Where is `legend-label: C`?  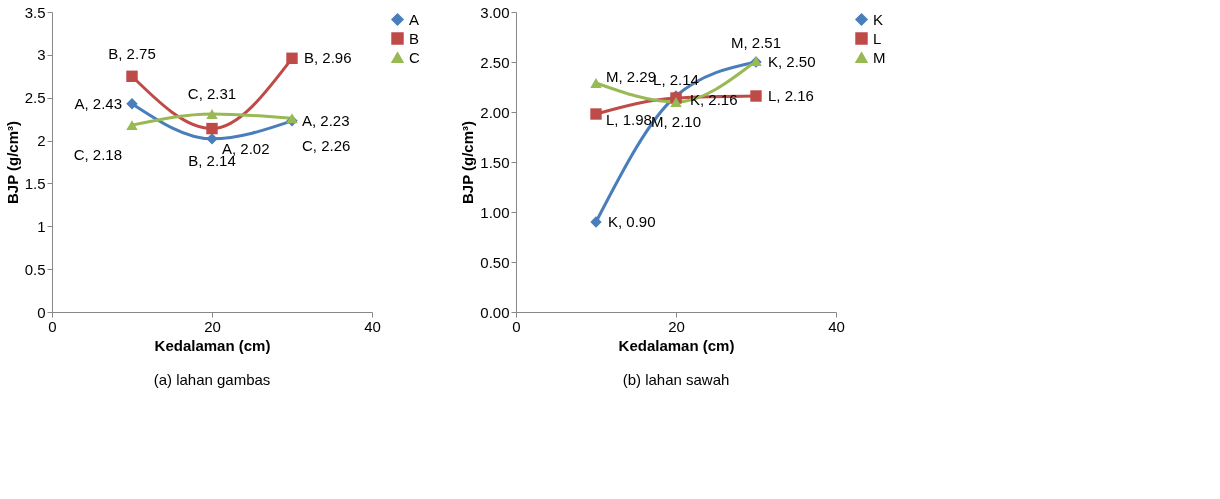 legend-label: C is located at coordinates (414, 57).